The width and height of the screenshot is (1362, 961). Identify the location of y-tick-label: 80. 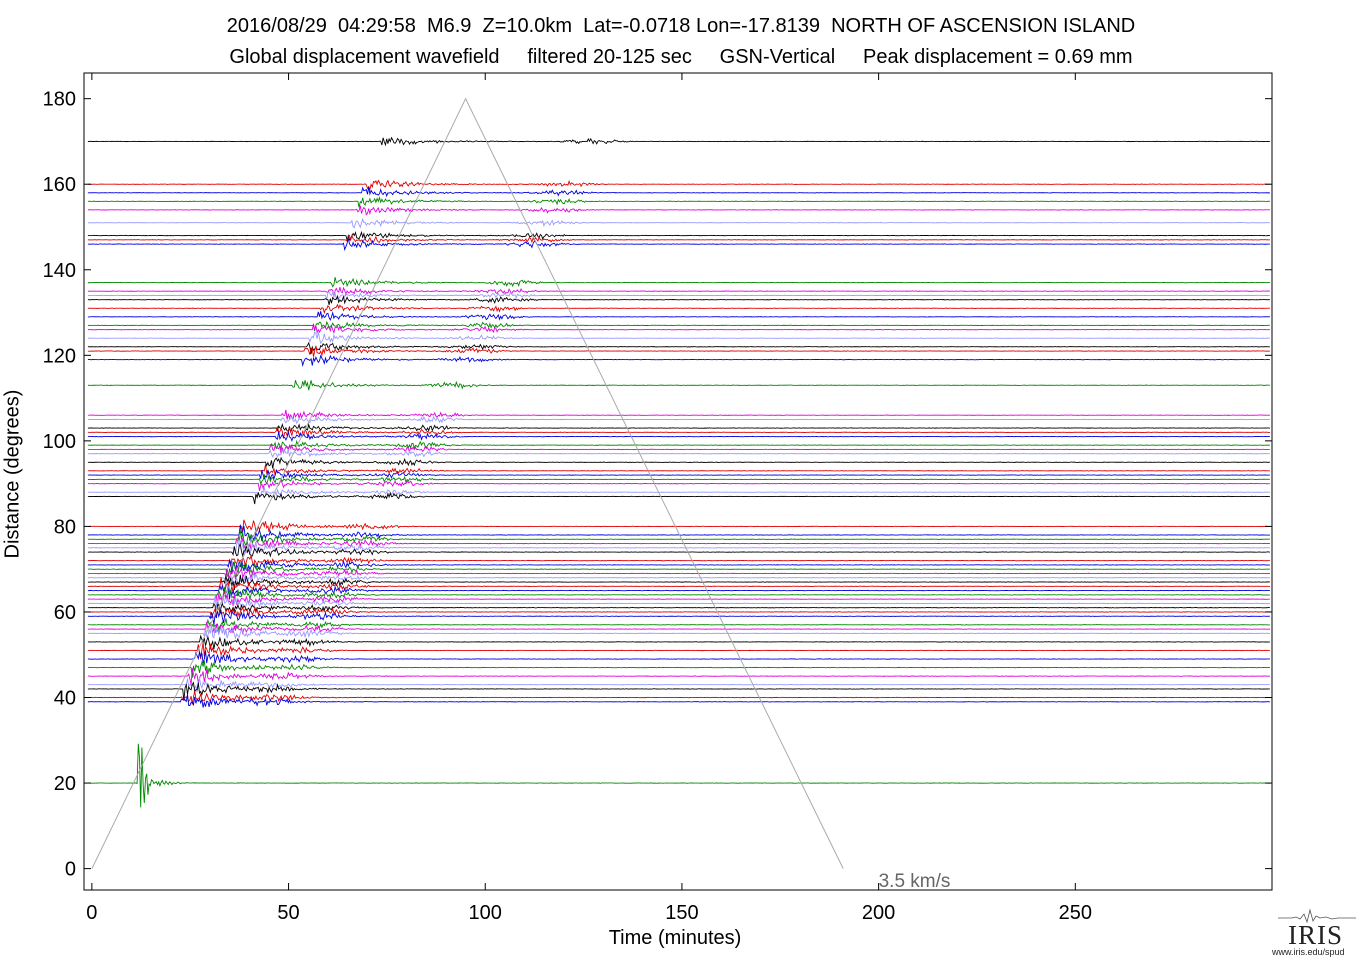
(65, 527).